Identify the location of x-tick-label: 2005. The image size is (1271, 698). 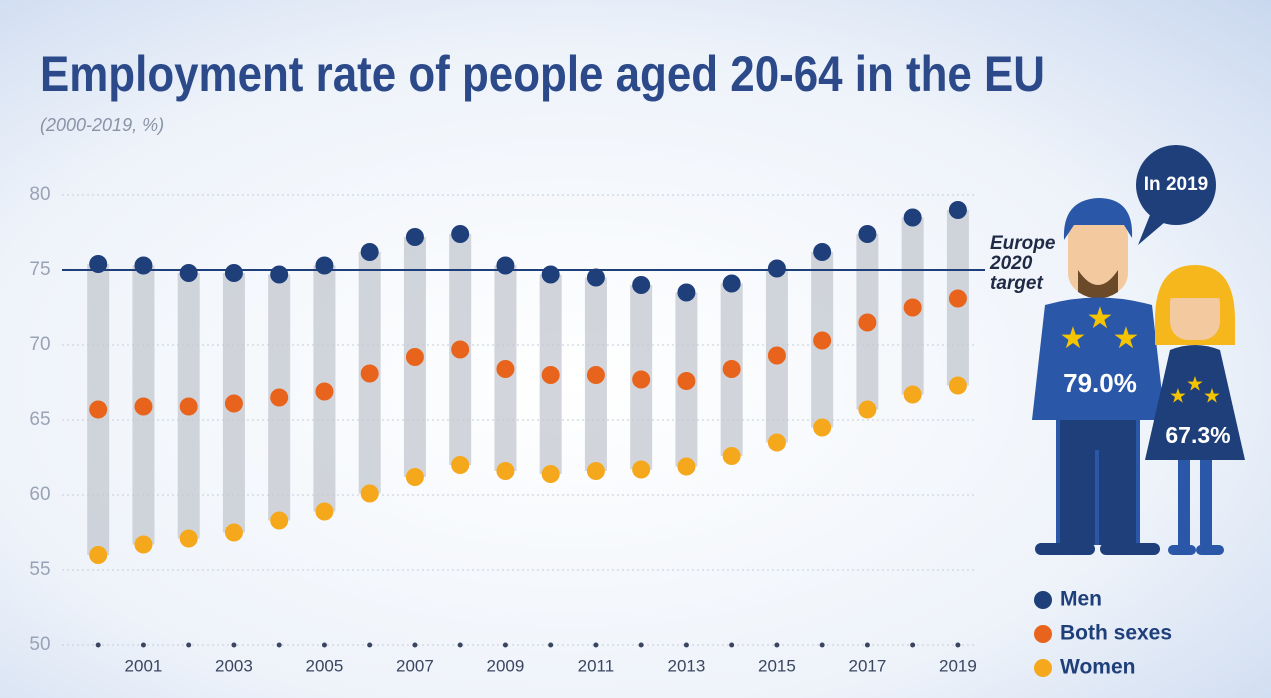
(325, 665).